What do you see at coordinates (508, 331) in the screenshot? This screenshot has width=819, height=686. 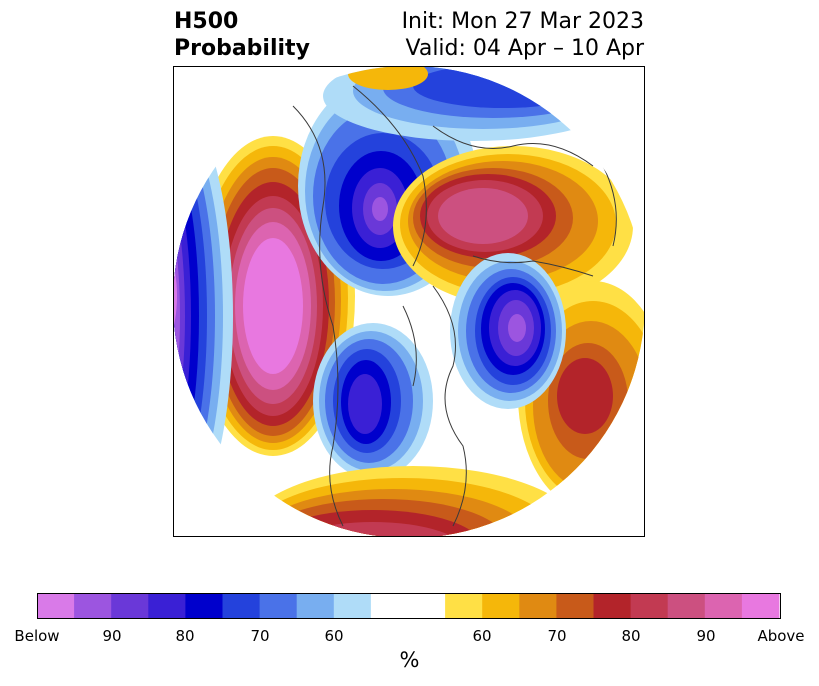 I see `anomaly-trough-greenland-sea` at bounding box center [508, 331].